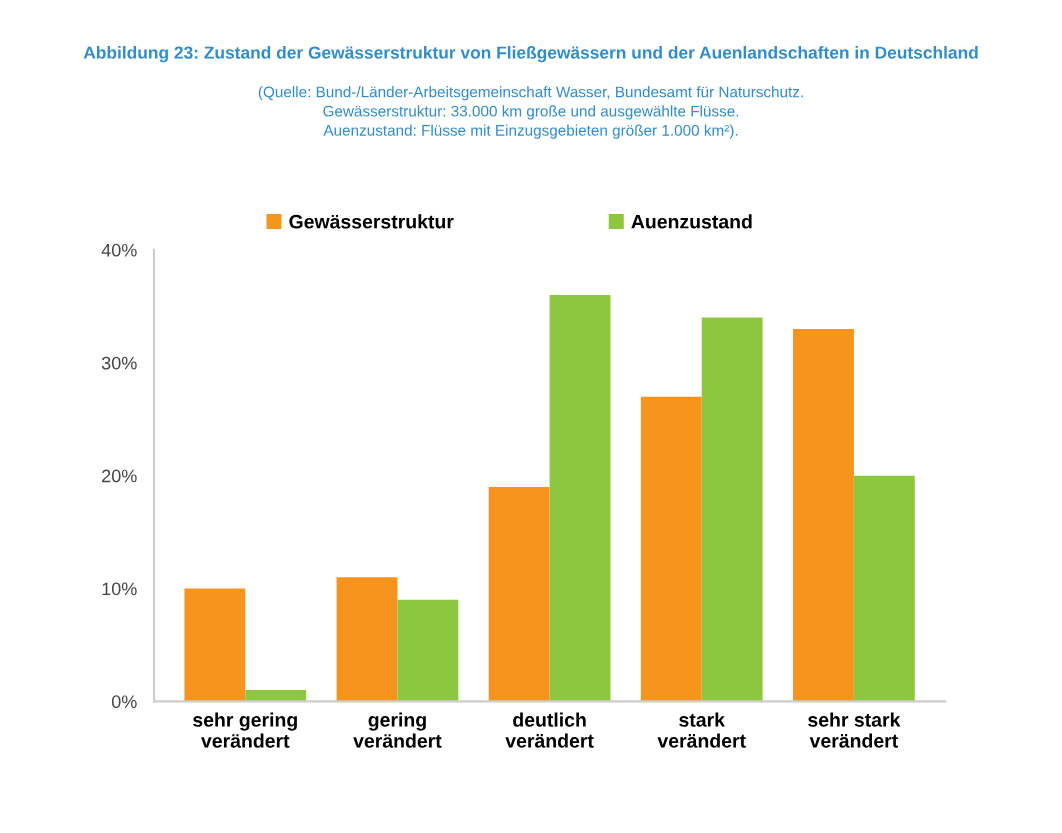 This screenshot has height=833, width=1062. Describe the element at coordinates (549, 730) in the screenshot. I see `x-tick-label: deutlich verändert` at that location.